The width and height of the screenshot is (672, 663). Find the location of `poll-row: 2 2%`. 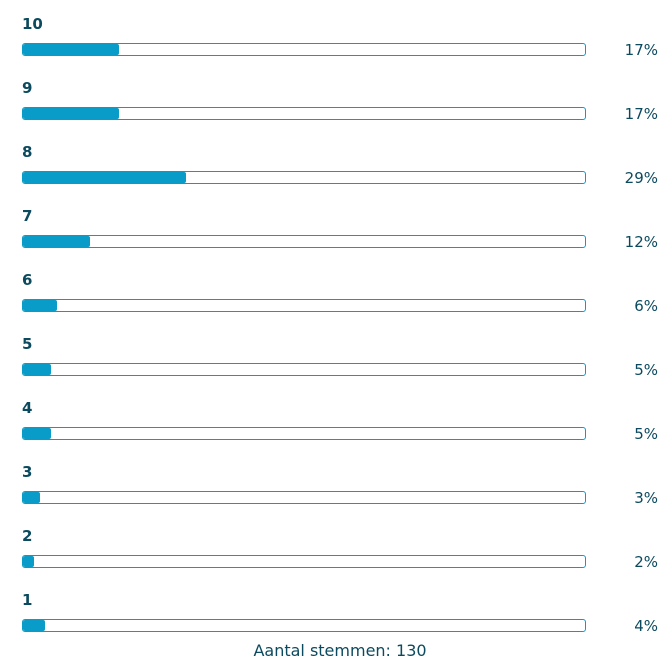

poll-row: 2 2% is located at coordinates (336, 547).